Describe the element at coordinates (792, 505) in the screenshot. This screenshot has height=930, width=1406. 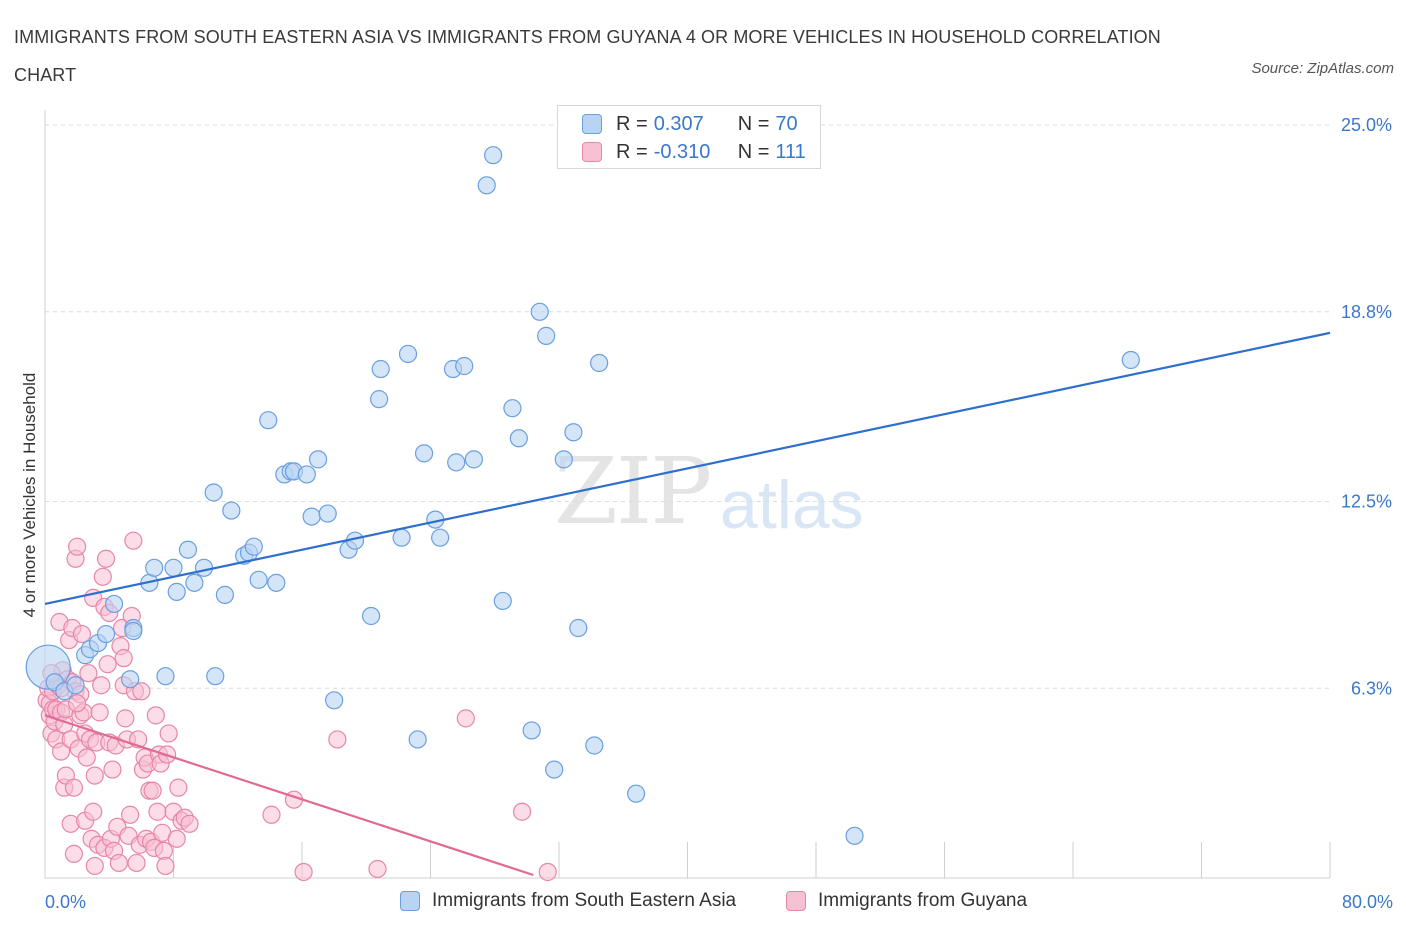
I see `watermark-atlas: atlas` at that location.